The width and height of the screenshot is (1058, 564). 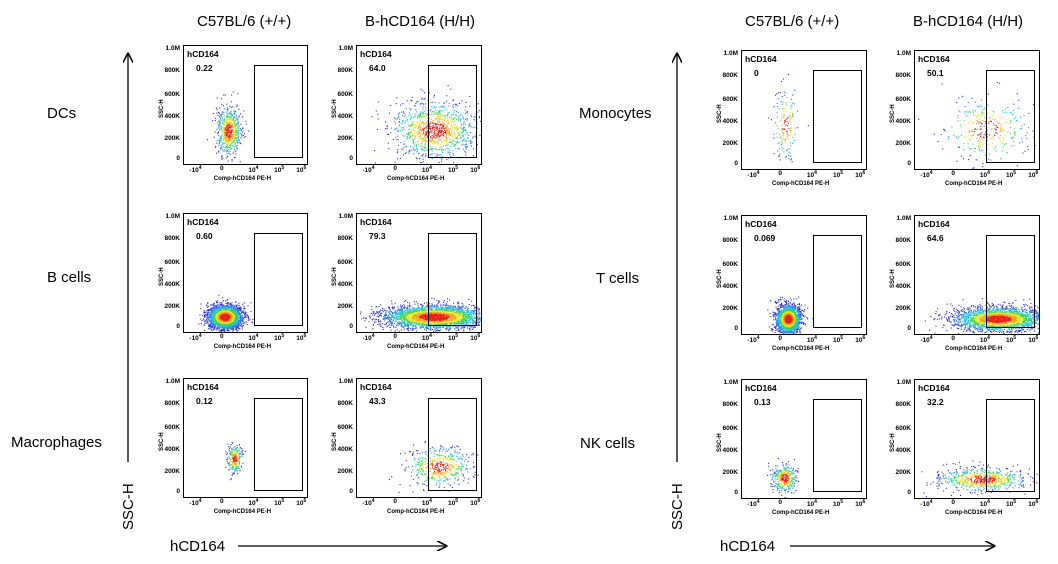 I want to click on y-tick-label: 400K, so click(x=172, y=284).